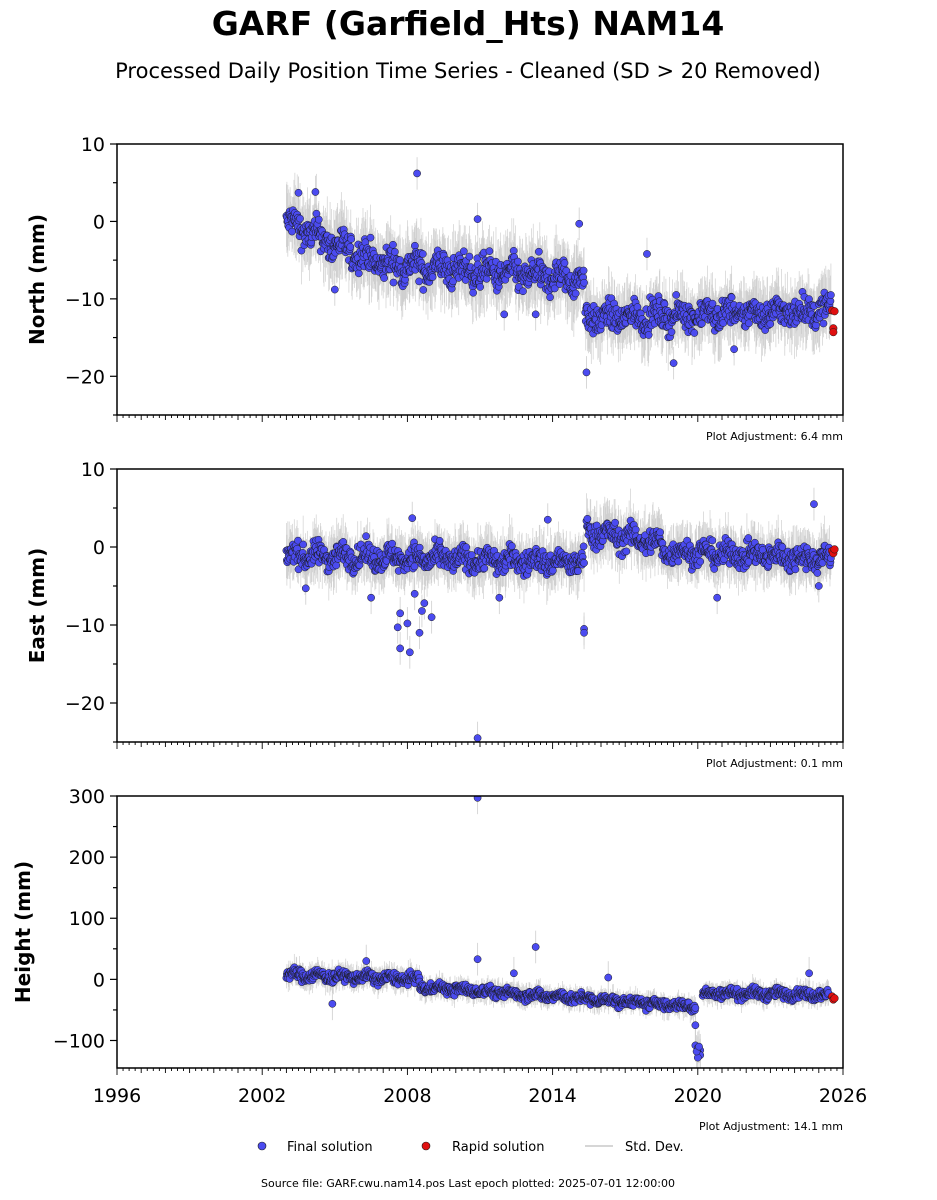 The height and width of the screenshot is (1200, 937). What do you see at coordinates (774, 436) in the screenshot?
I see `plot-adjustment-note: Plot Adjustment: 6.4 mm` at bounding box center [774, 436].